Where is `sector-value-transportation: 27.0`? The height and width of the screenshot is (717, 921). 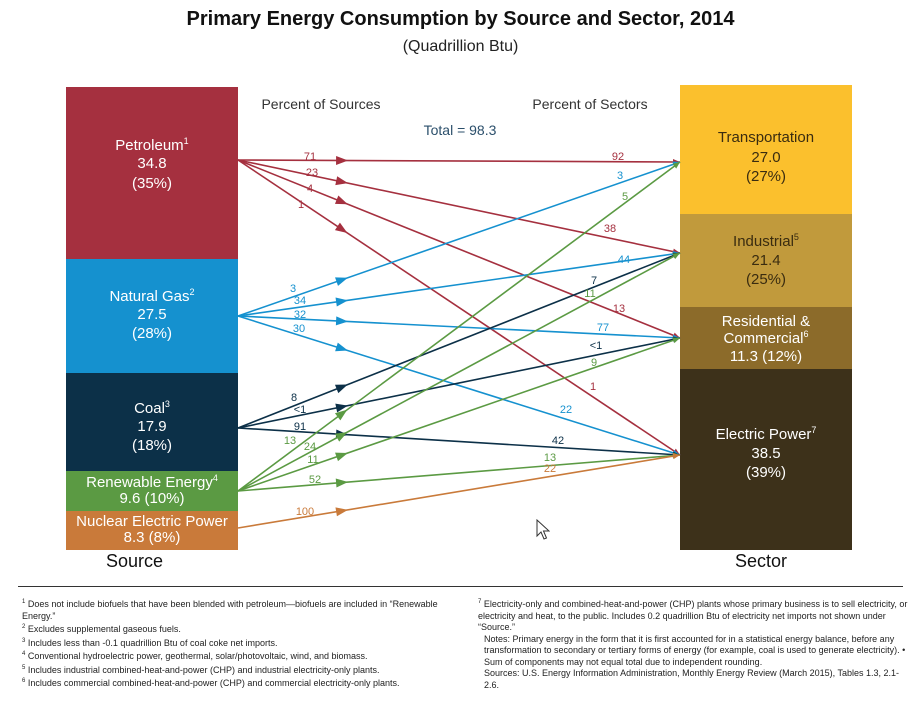 sector-value-transportation: 27.0 is located at coordinates (765, 157).